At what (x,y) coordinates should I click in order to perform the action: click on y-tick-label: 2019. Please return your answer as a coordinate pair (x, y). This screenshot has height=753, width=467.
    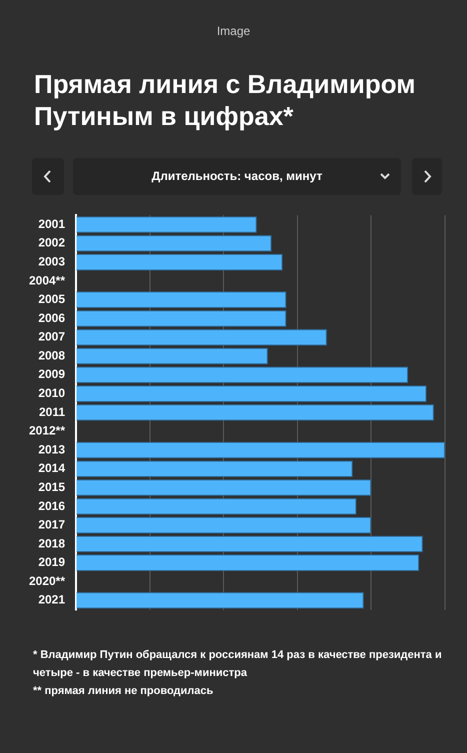
    Looking at the image, I should click on (52, 562).